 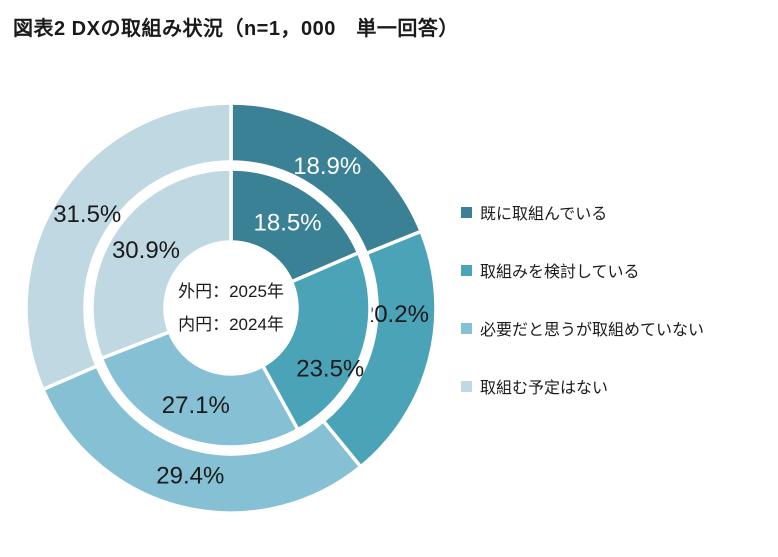 What do you see at coordinates (544, 388) in the screenshot?
I see `legend-label: 取組む予定はない` at bounding box center [544, 388].